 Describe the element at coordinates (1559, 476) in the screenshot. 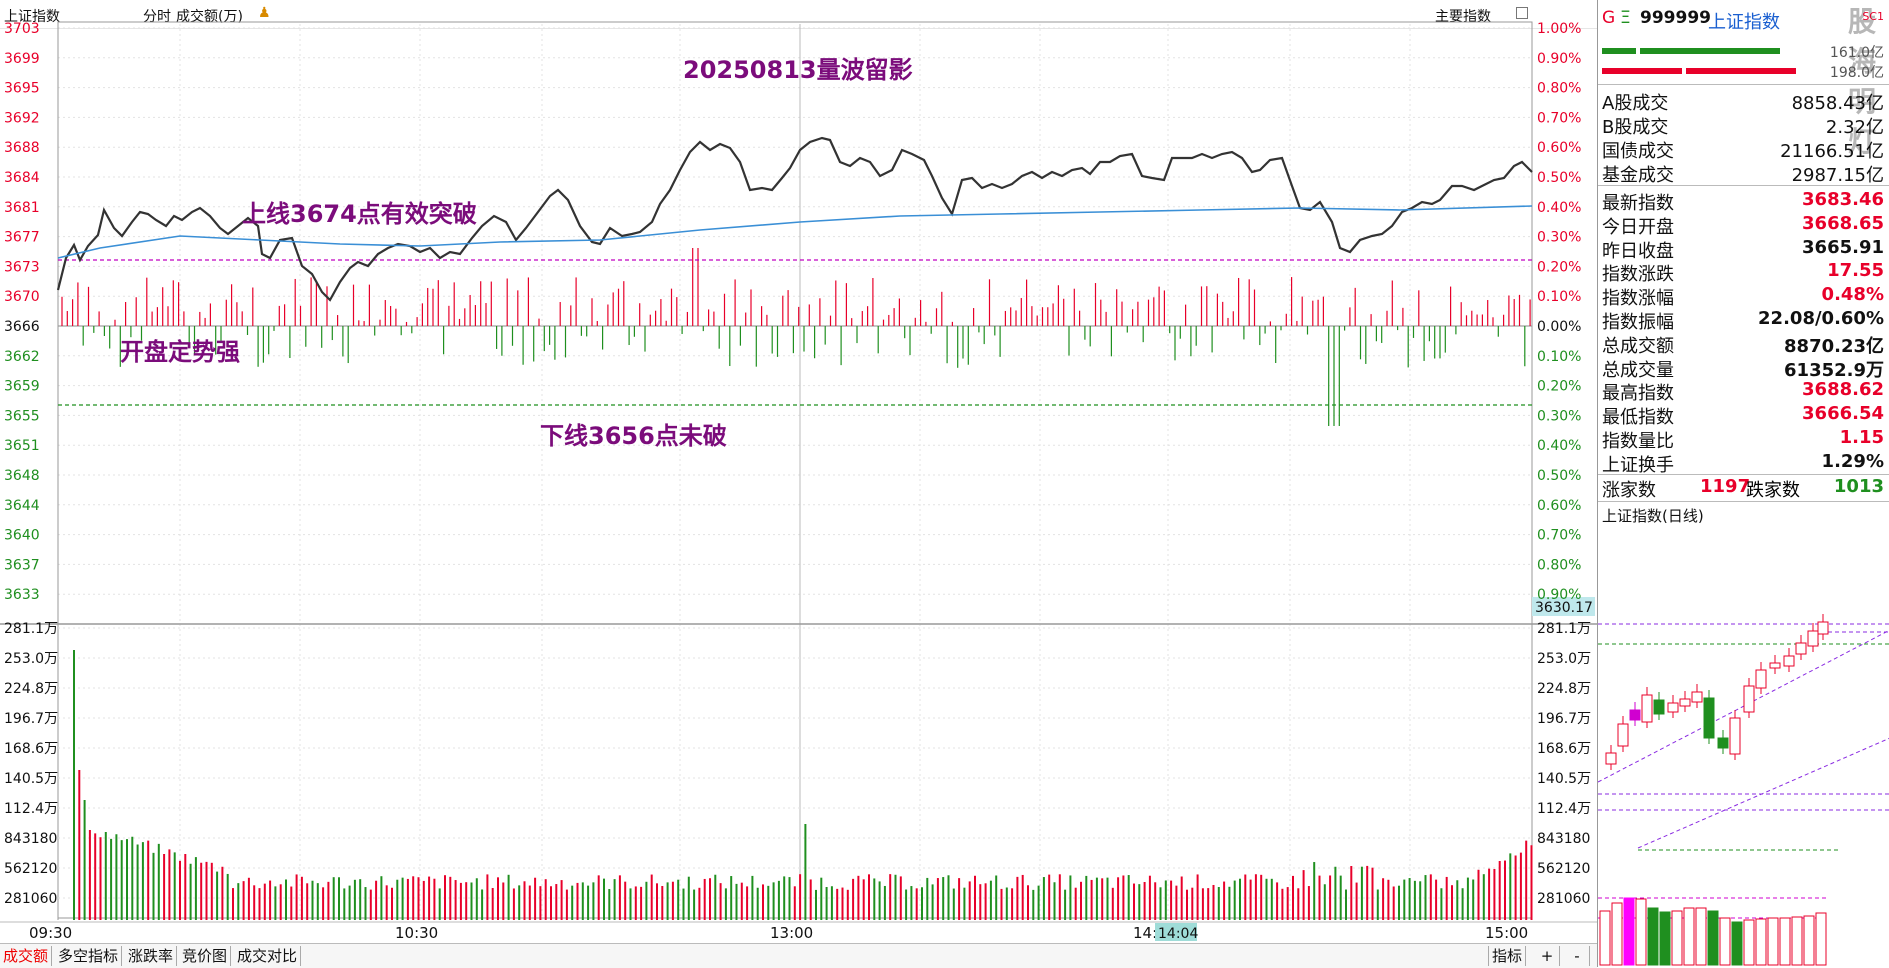

I see `percent-tick-label: 0.50%` at that location.